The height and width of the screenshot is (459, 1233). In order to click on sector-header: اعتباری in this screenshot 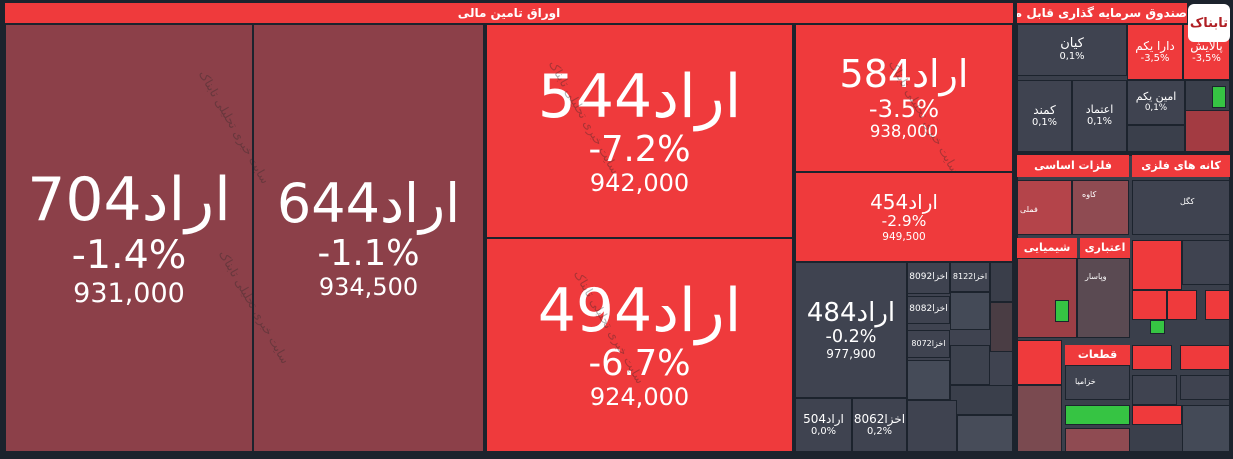, I will do `click(1105, 248)`.